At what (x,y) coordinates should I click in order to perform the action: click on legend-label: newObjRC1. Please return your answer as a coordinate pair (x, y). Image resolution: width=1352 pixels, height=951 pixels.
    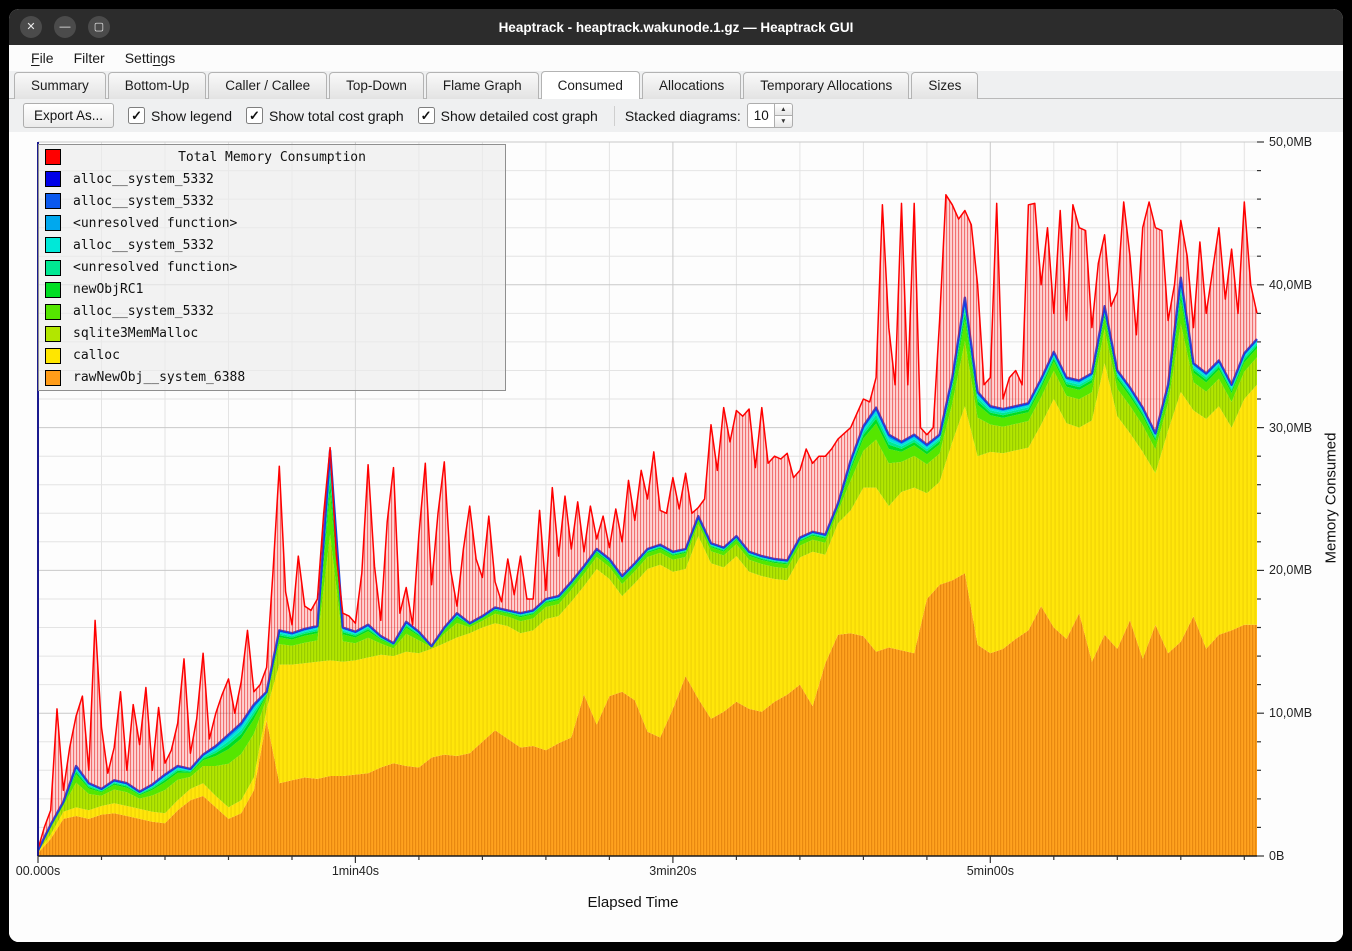
    Looking at the image, I should click on (108, 290).